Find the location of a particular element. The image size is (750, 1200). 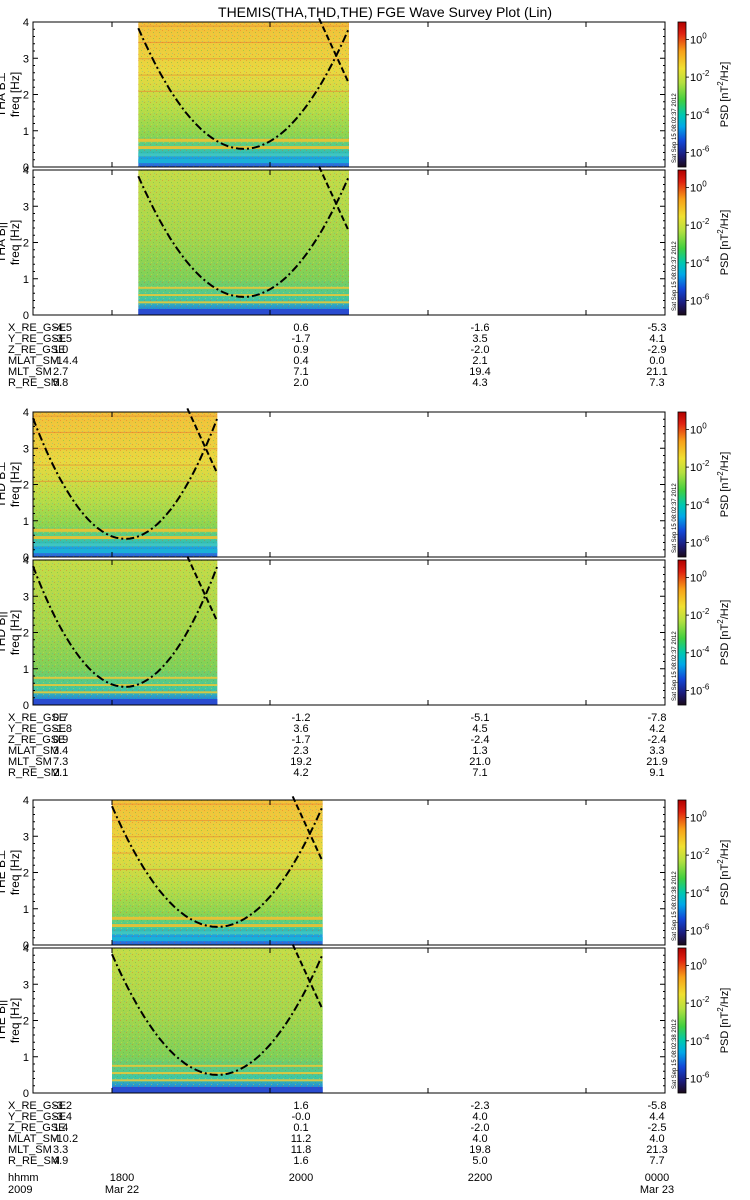

ephemeris-value: -14.4 is located at coordinates (65, 361).